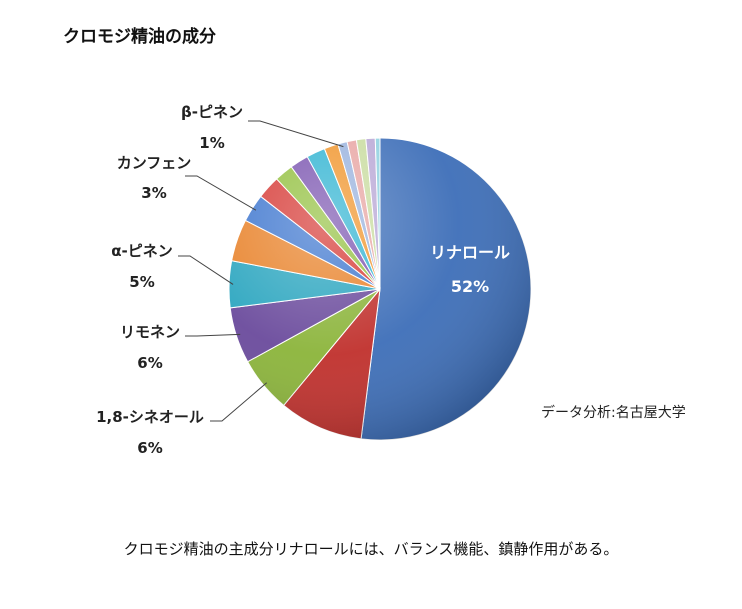 The image size is (742, 609). Describe the element at coordinates (154, 163) in the screenshot. I see `slice-label: カンフェン` at that location.